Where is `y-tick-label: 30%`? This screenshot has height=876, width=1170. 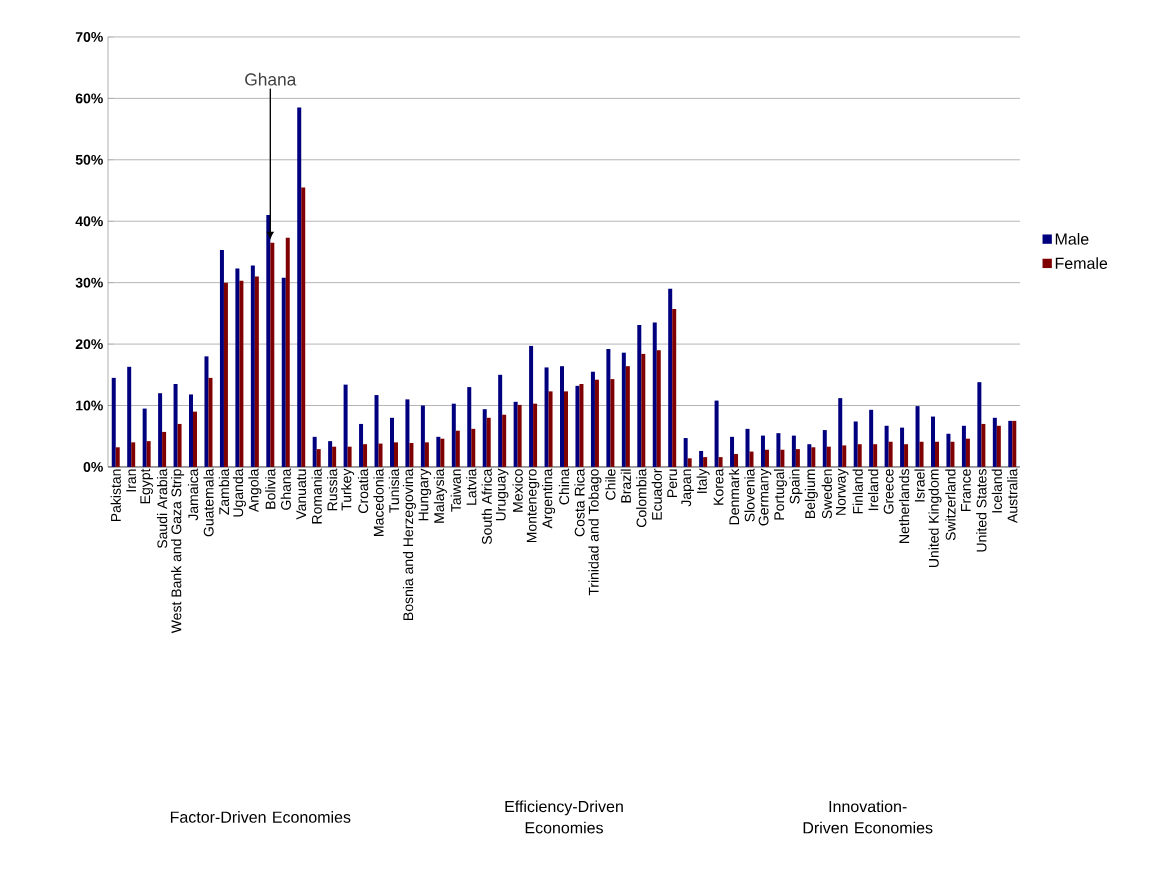 y-tick-label: 30% is located at coordinates (89, 282).